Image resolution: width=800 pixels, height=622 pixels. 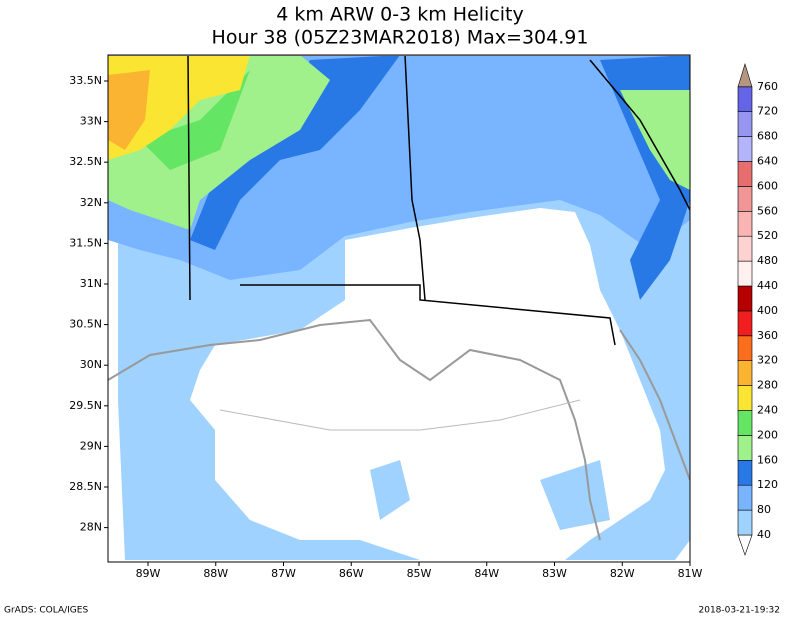 I want to click on lon-label: 85W, so click(x=419, y=573).